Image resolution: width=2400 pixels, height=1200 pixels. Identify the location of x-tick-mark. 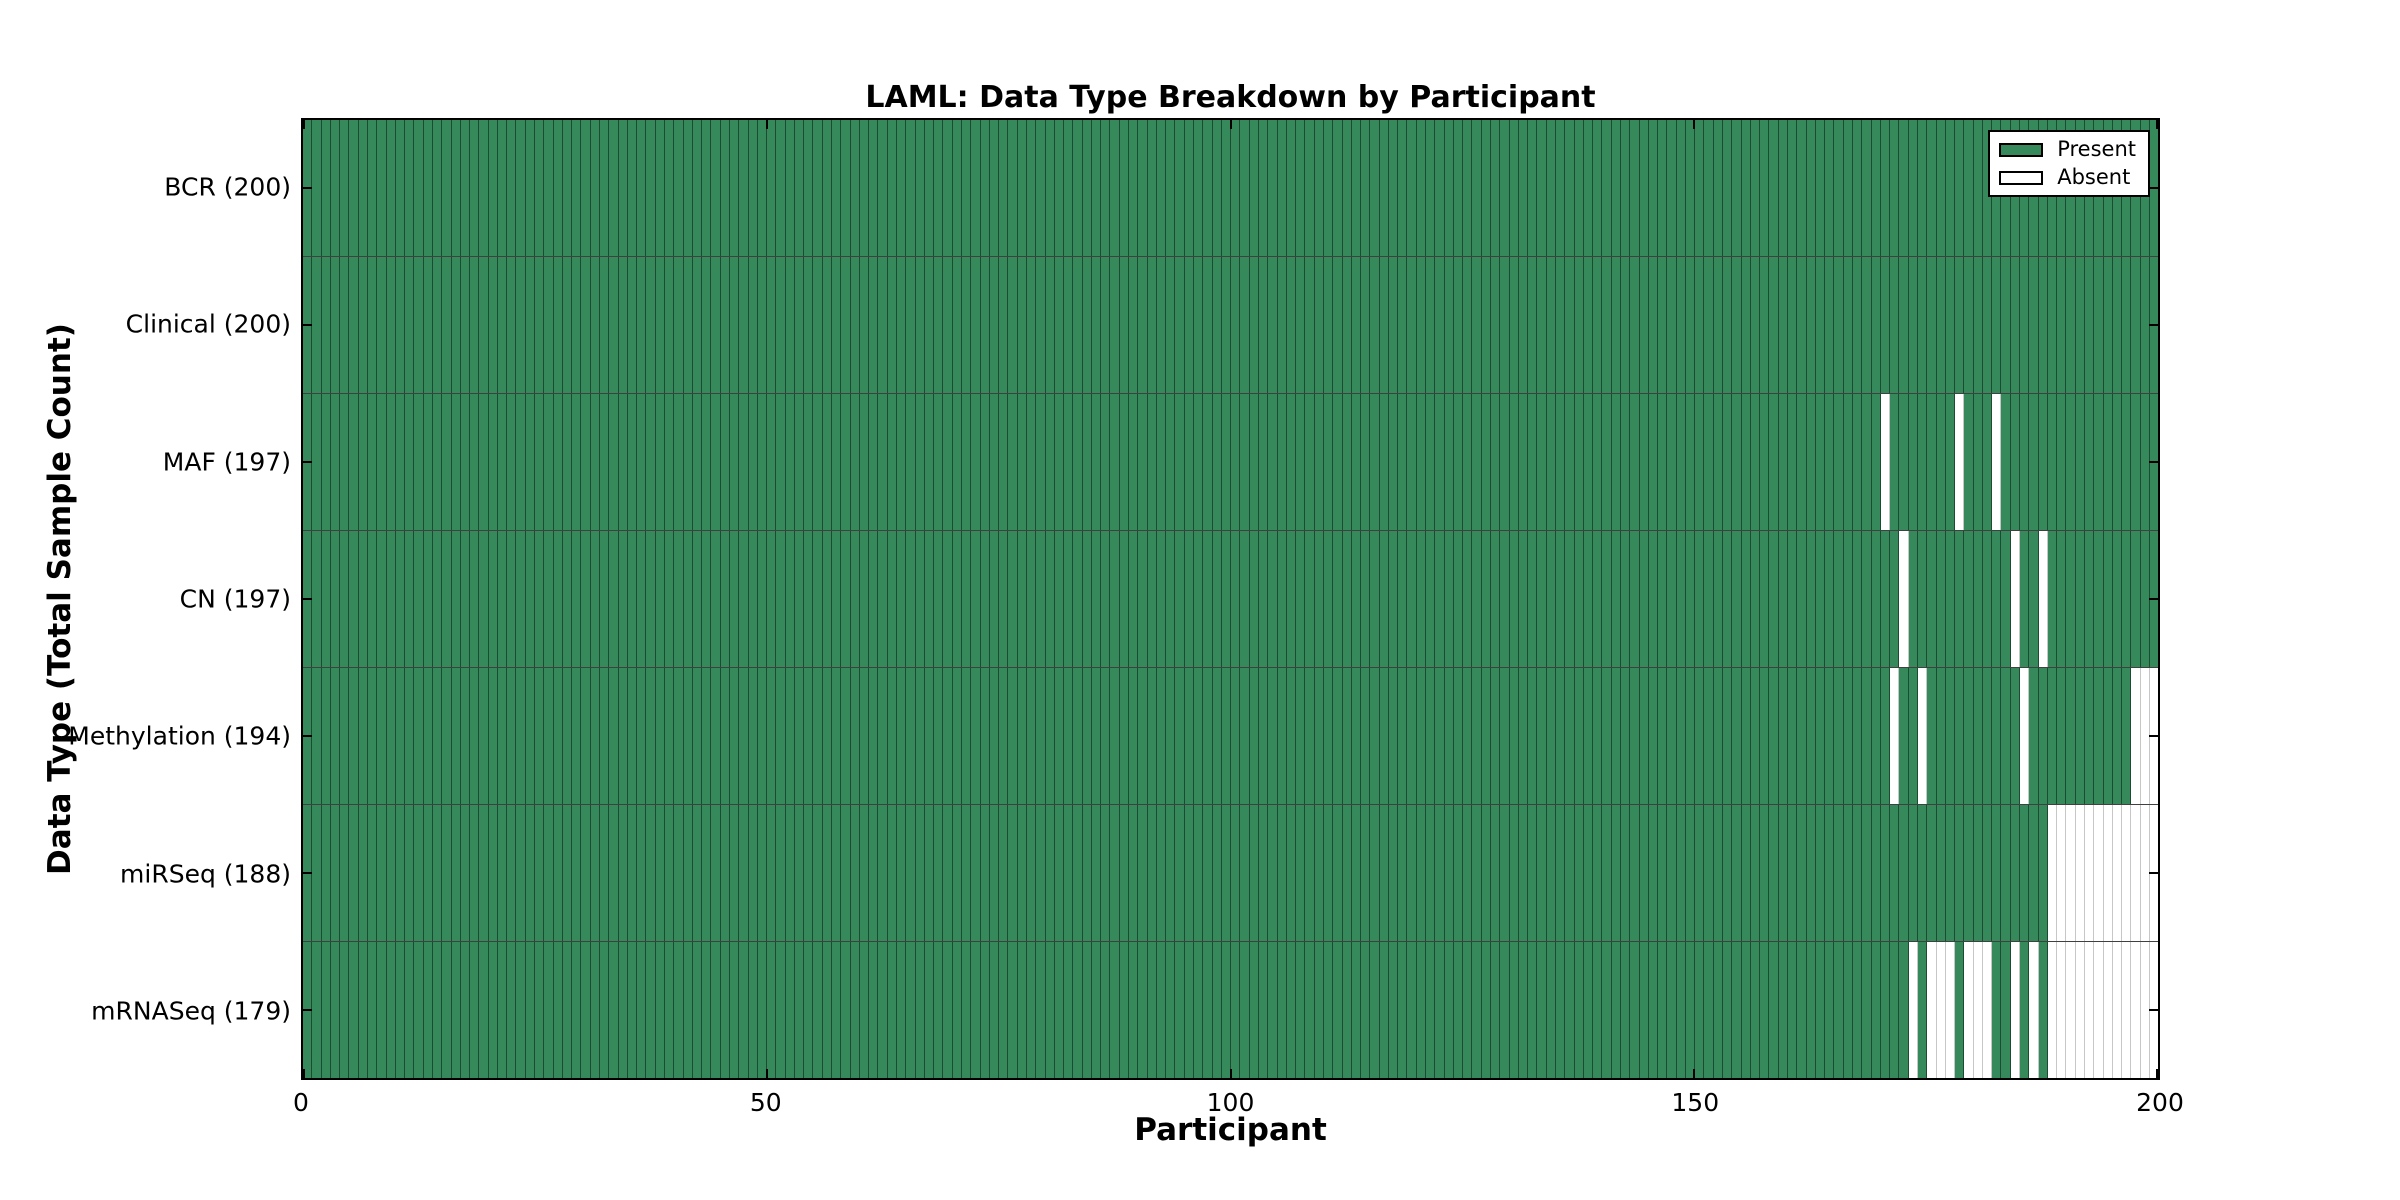
(304, 1073).